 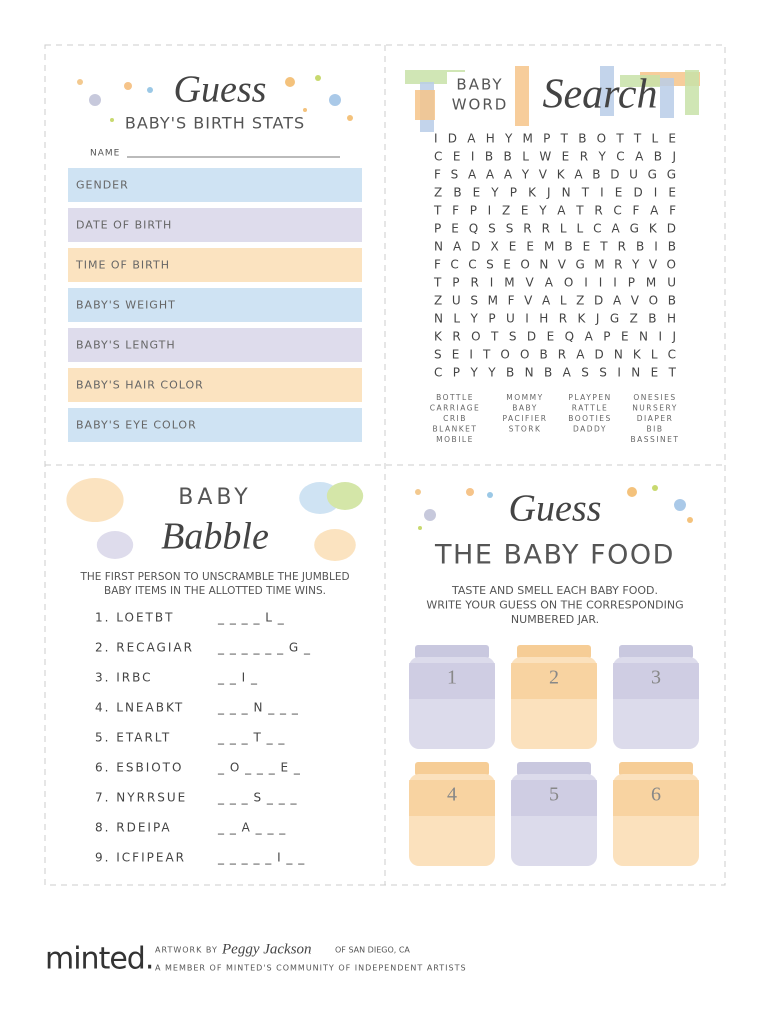 What do you see at coordinates (555, 247) in the screenshot?
I see `grid-row: N A D X E E M B E T R B I B` at bounding box center [555, 247].